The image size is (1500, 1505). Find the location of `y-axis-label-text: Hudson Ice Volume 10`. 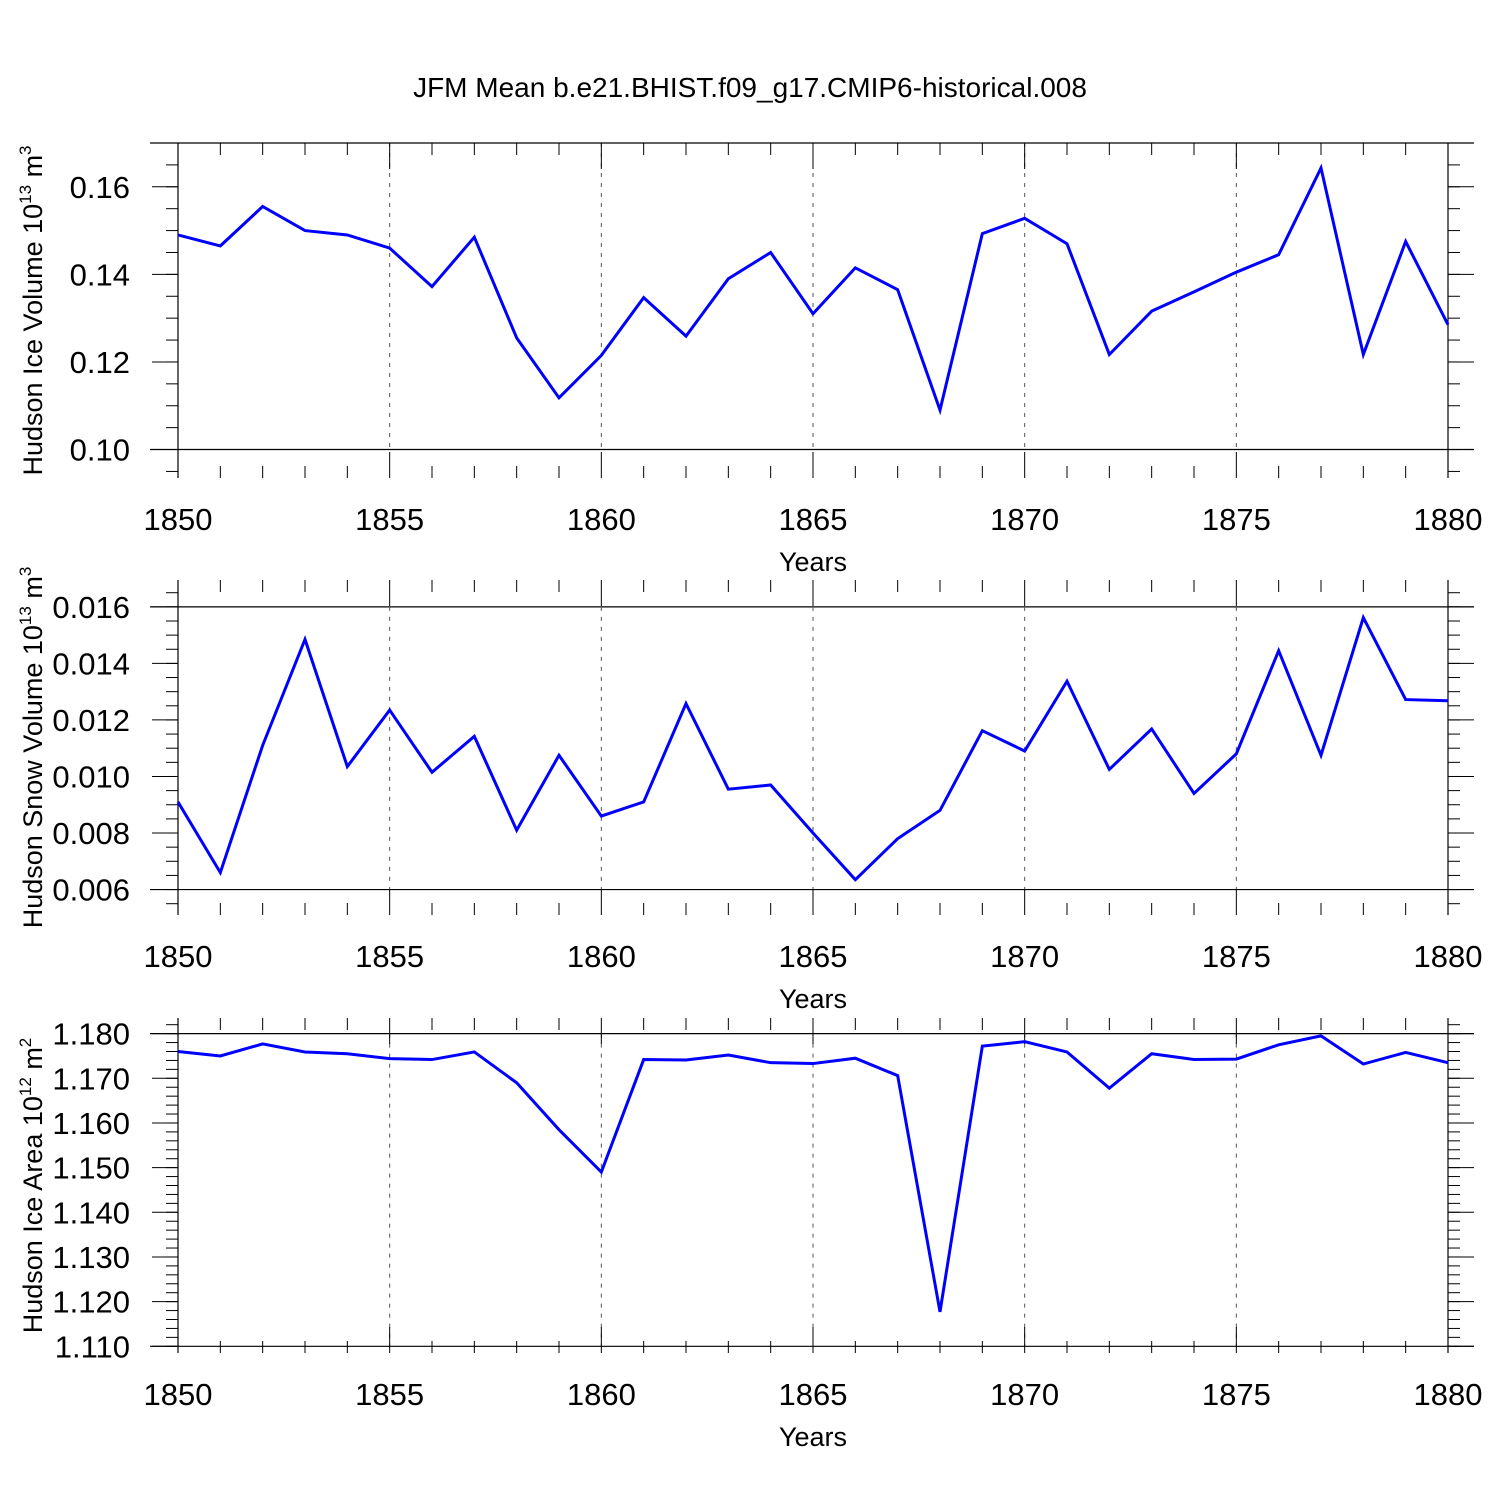

y-axis-label-text: Hudson Ice Volume 10 is located at coordinates (33, 340).